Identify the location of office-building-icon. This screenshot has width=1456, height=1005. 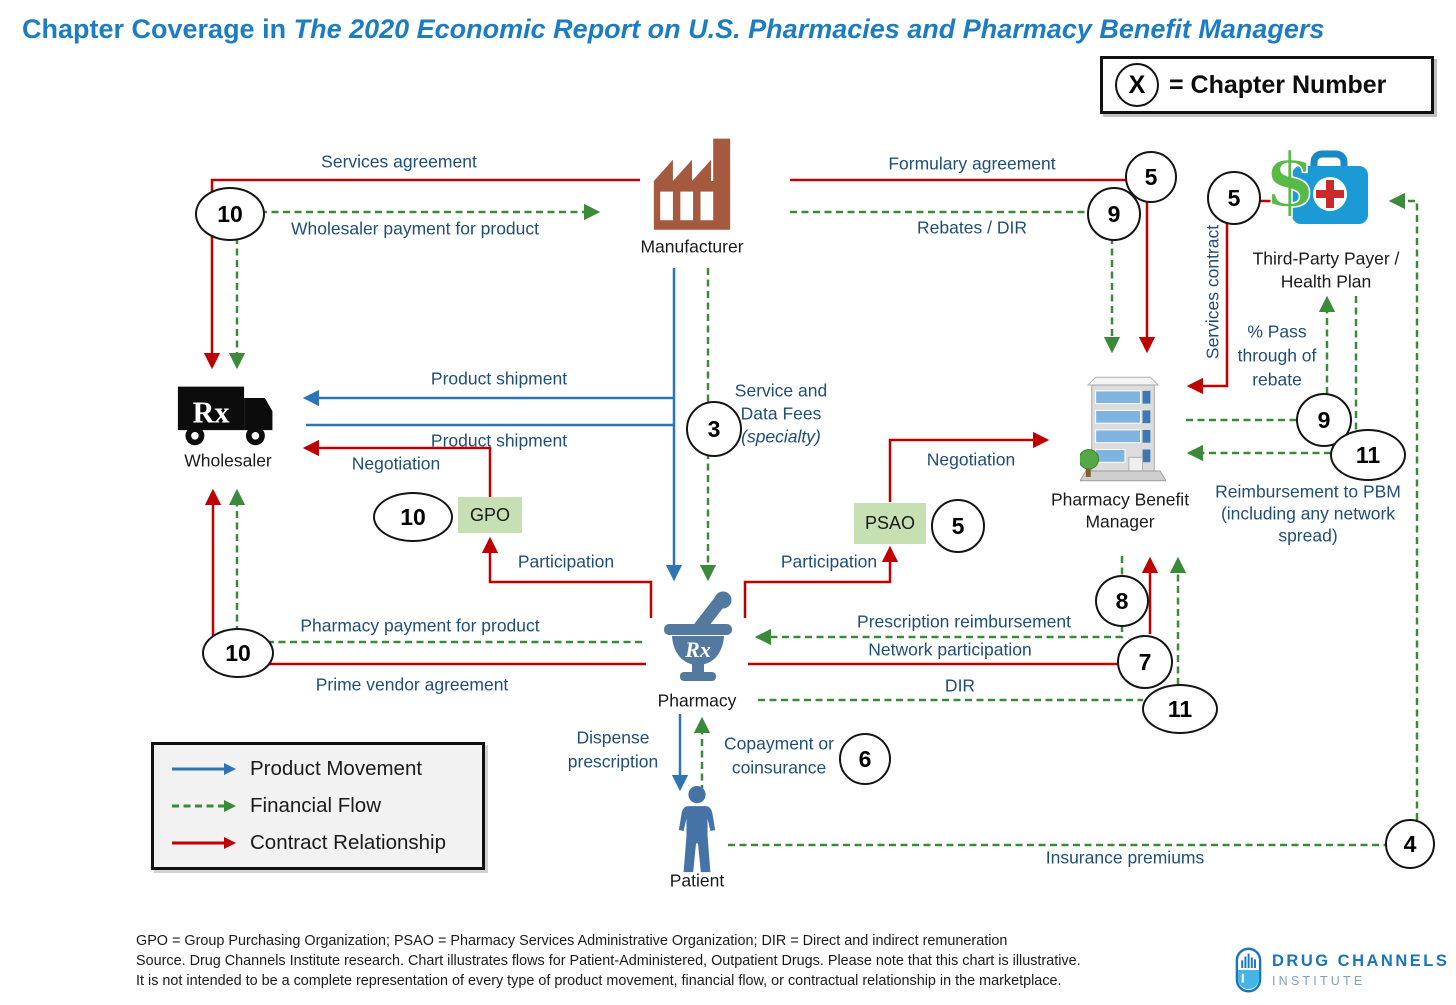
(1123, 429).